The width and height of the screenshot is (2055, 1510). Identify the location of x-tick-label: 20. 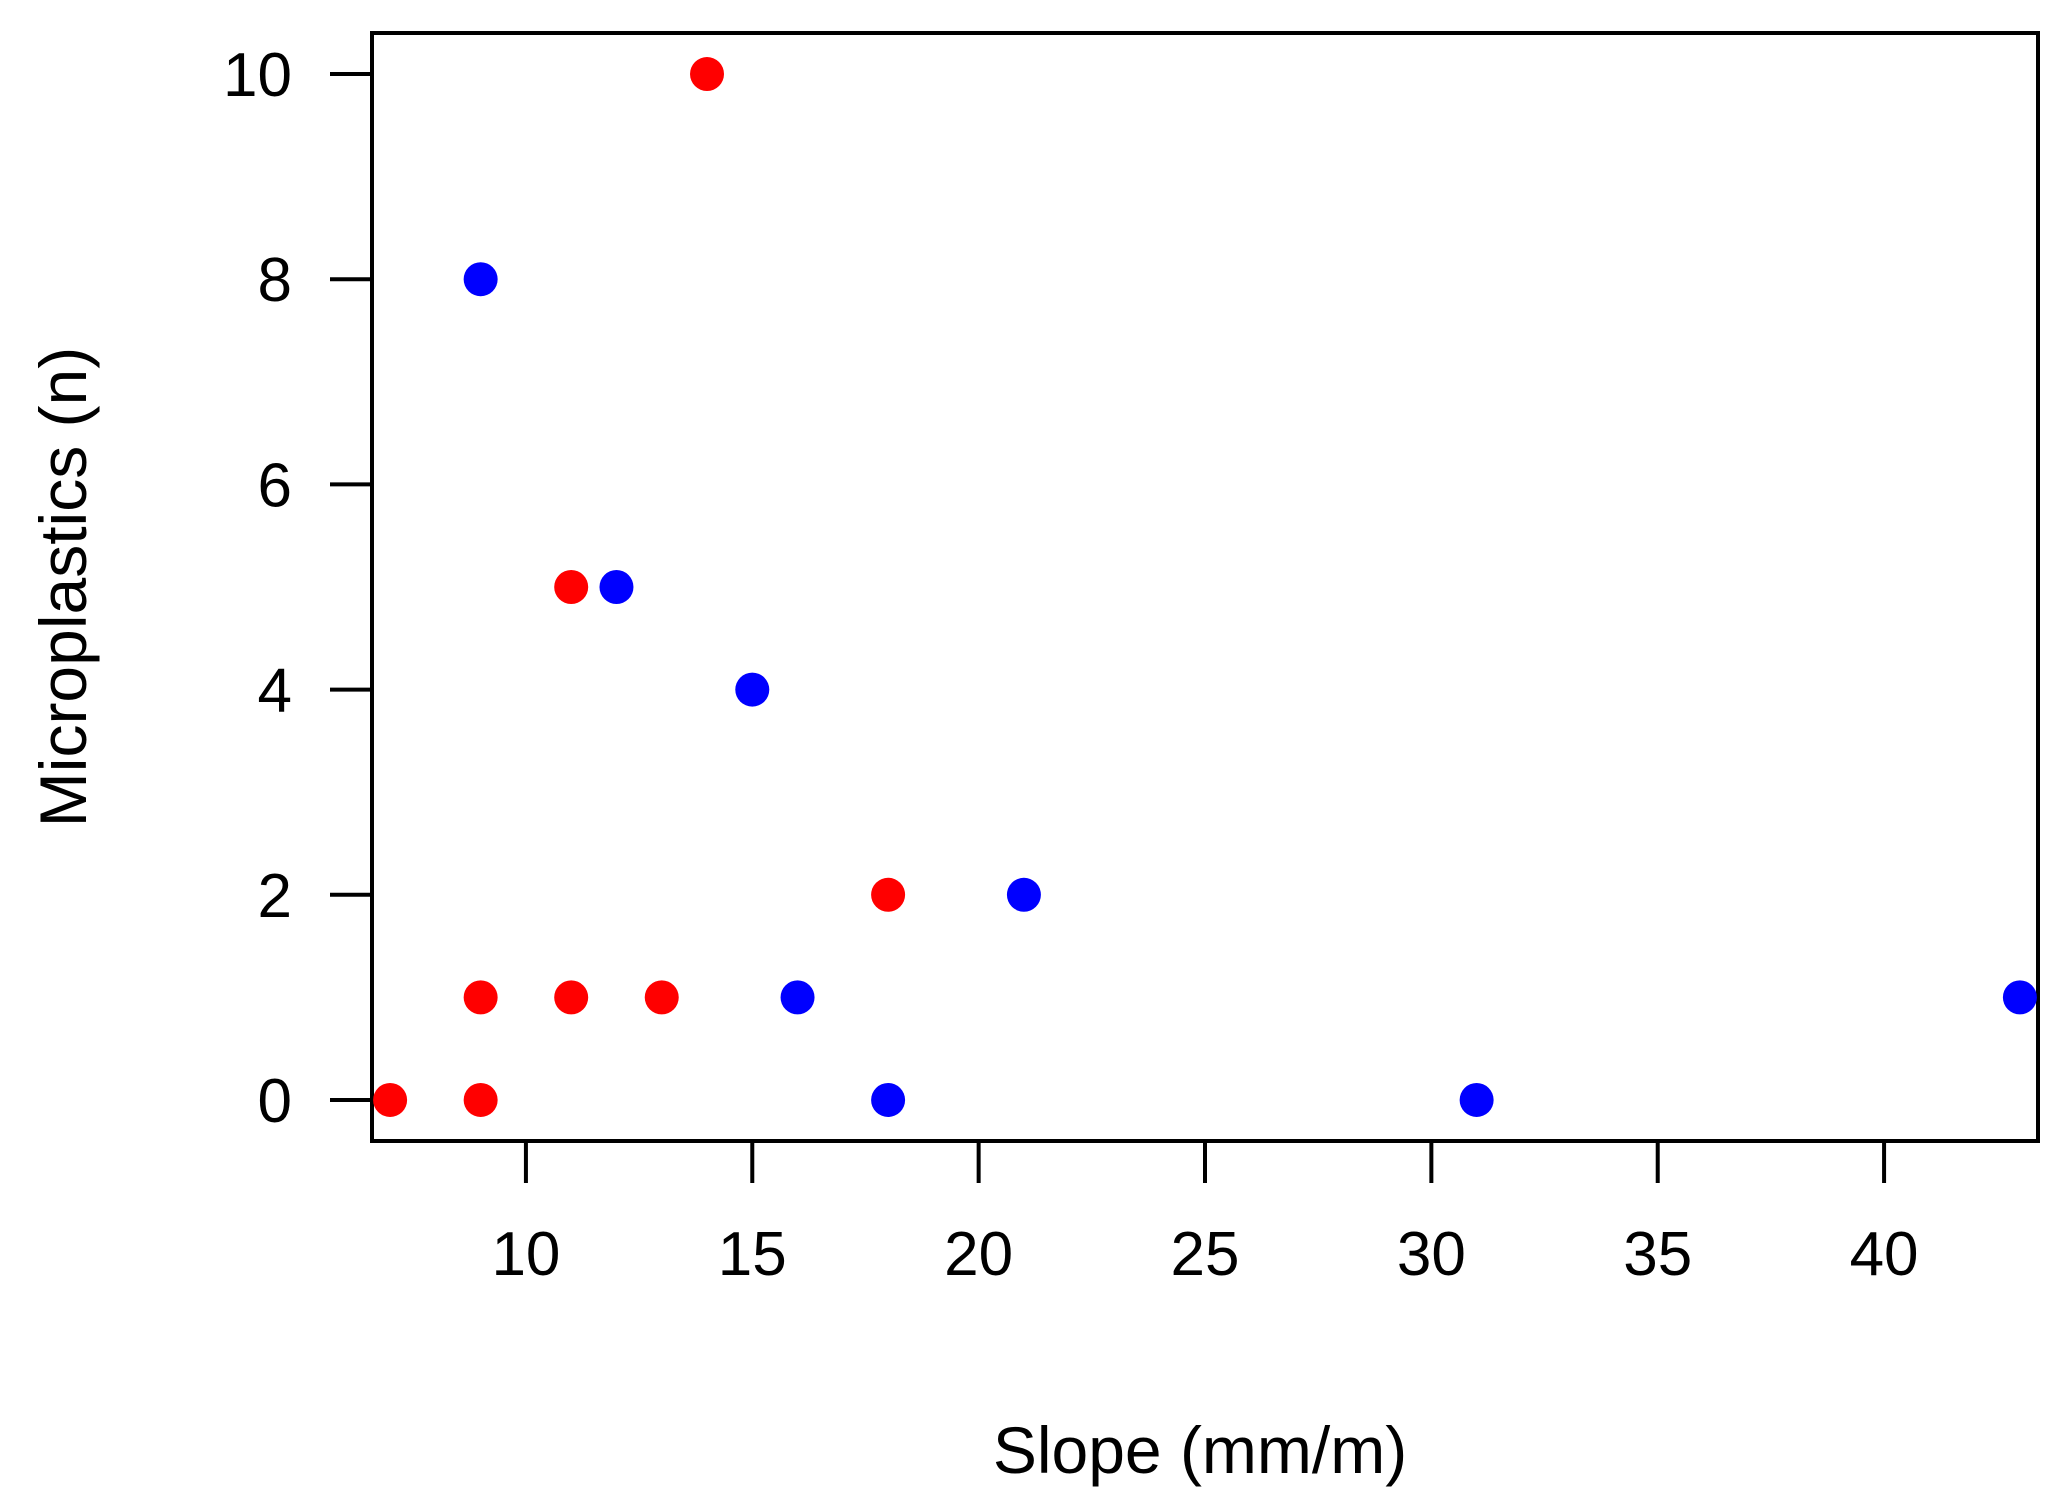
(978, 1254).